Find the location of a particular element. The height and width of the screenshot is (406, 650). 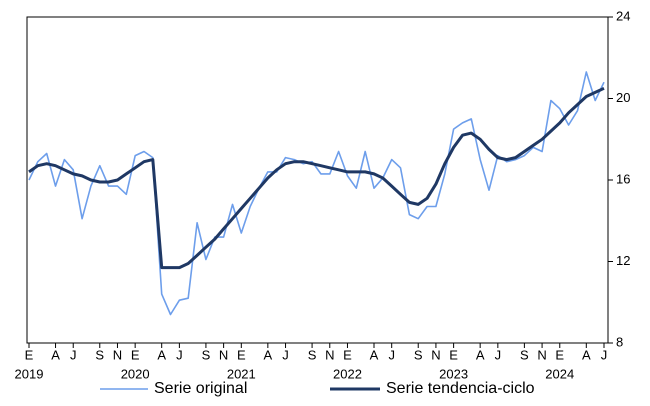

y-tick-label: 8 is located at coordinates (619, 341).